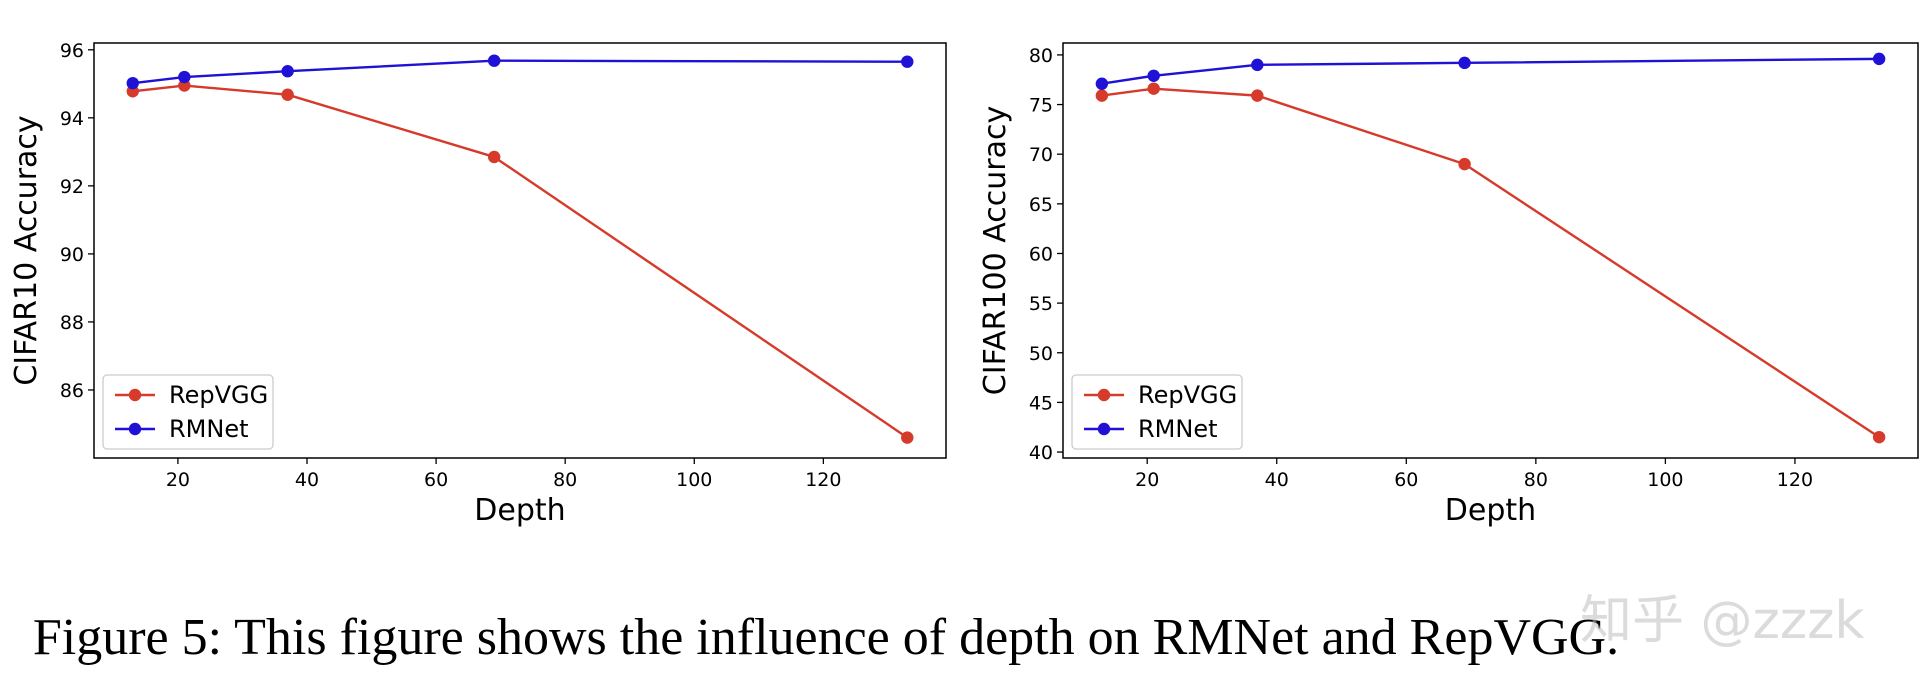  I want to click on y-tick-label: 86, so click(72, 391).